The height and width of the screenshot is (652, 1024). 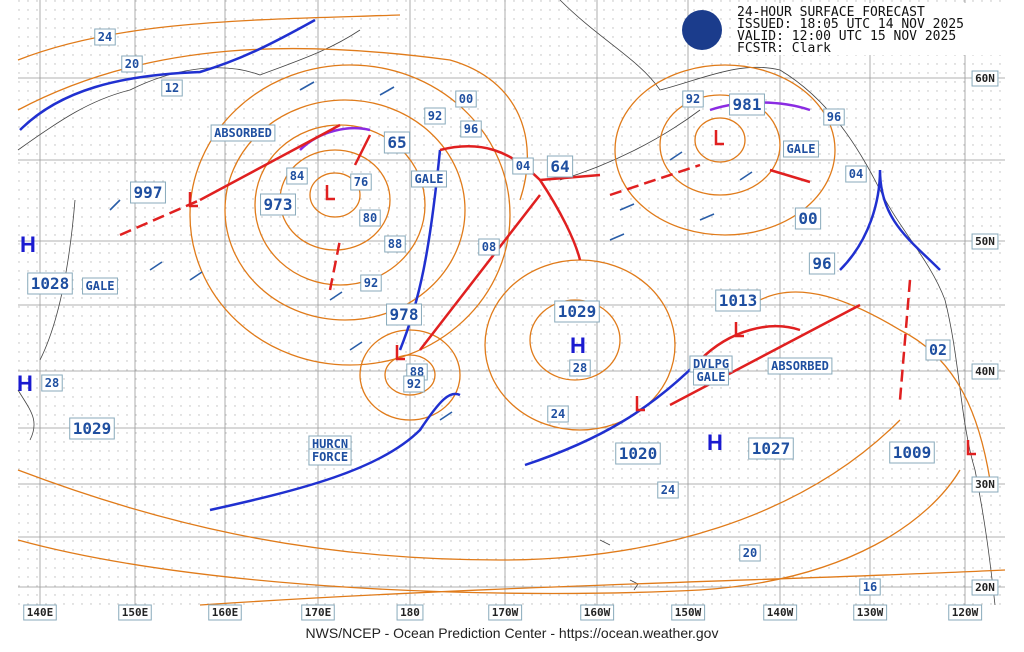 I want to click on pressure-label: 64, so click(x=559, y=166).